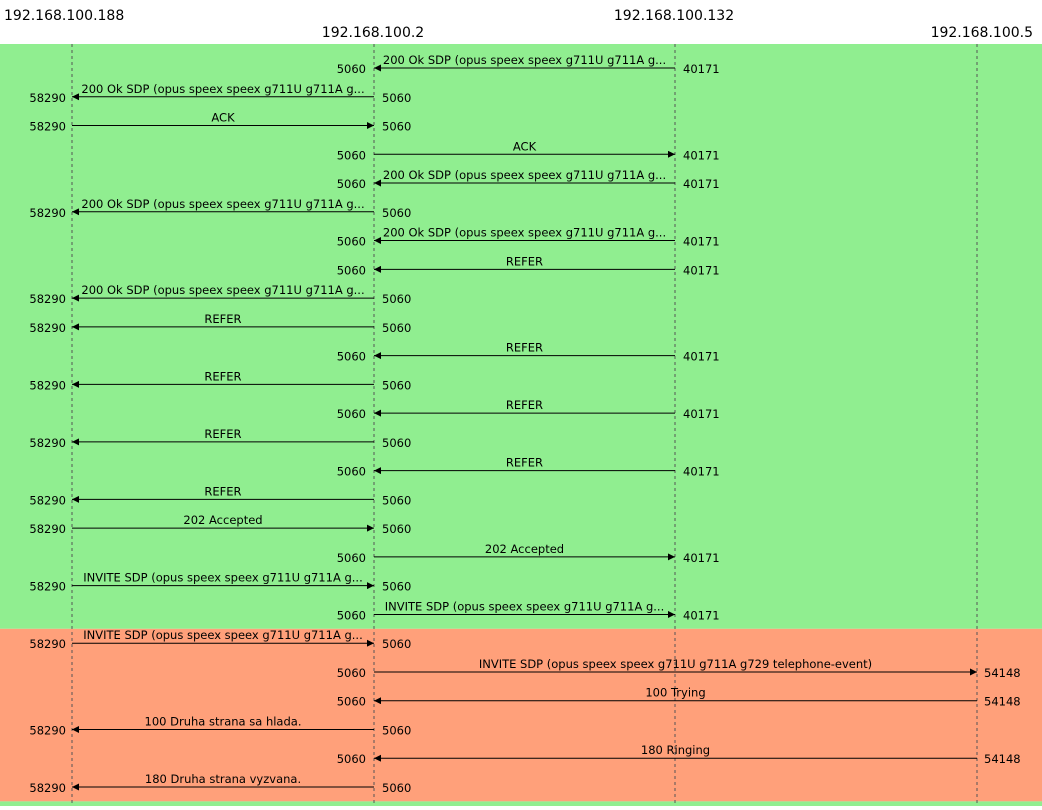  I want to click on message-row: 180 Ringing 54148 5060, so click(679, 754).